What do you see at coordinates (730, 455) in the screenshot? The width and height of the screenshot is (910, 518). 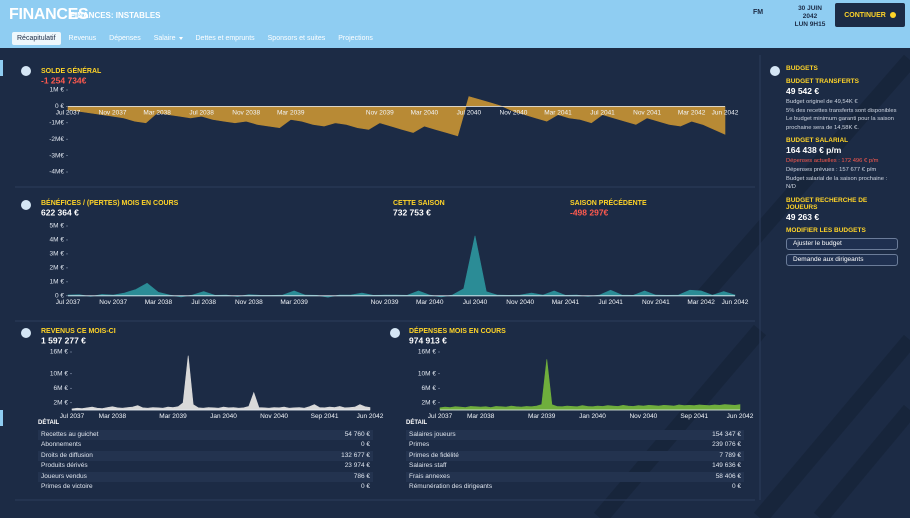 I see `row-value: 7 789 €` at bounding box center [730, 455].